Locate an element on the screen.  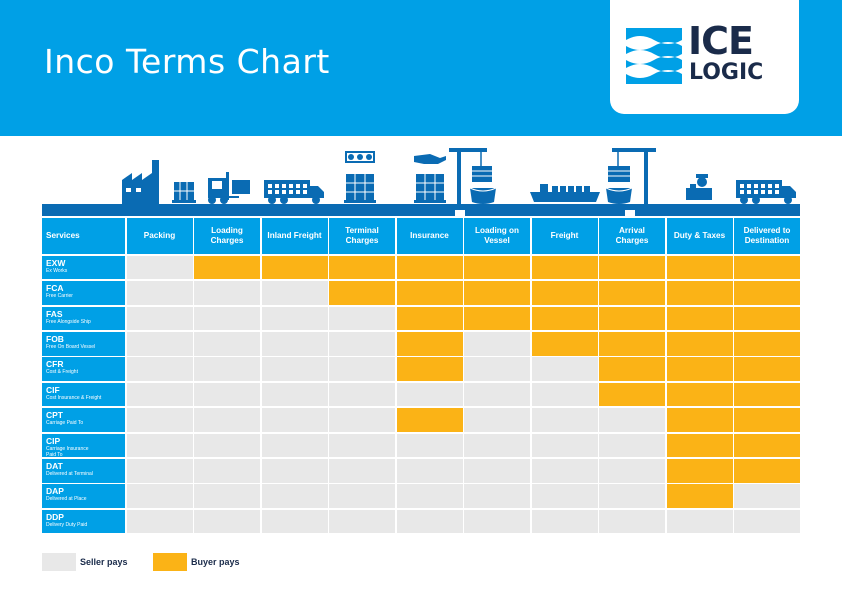
term-code: DAP is located at coordinates (55, 491).